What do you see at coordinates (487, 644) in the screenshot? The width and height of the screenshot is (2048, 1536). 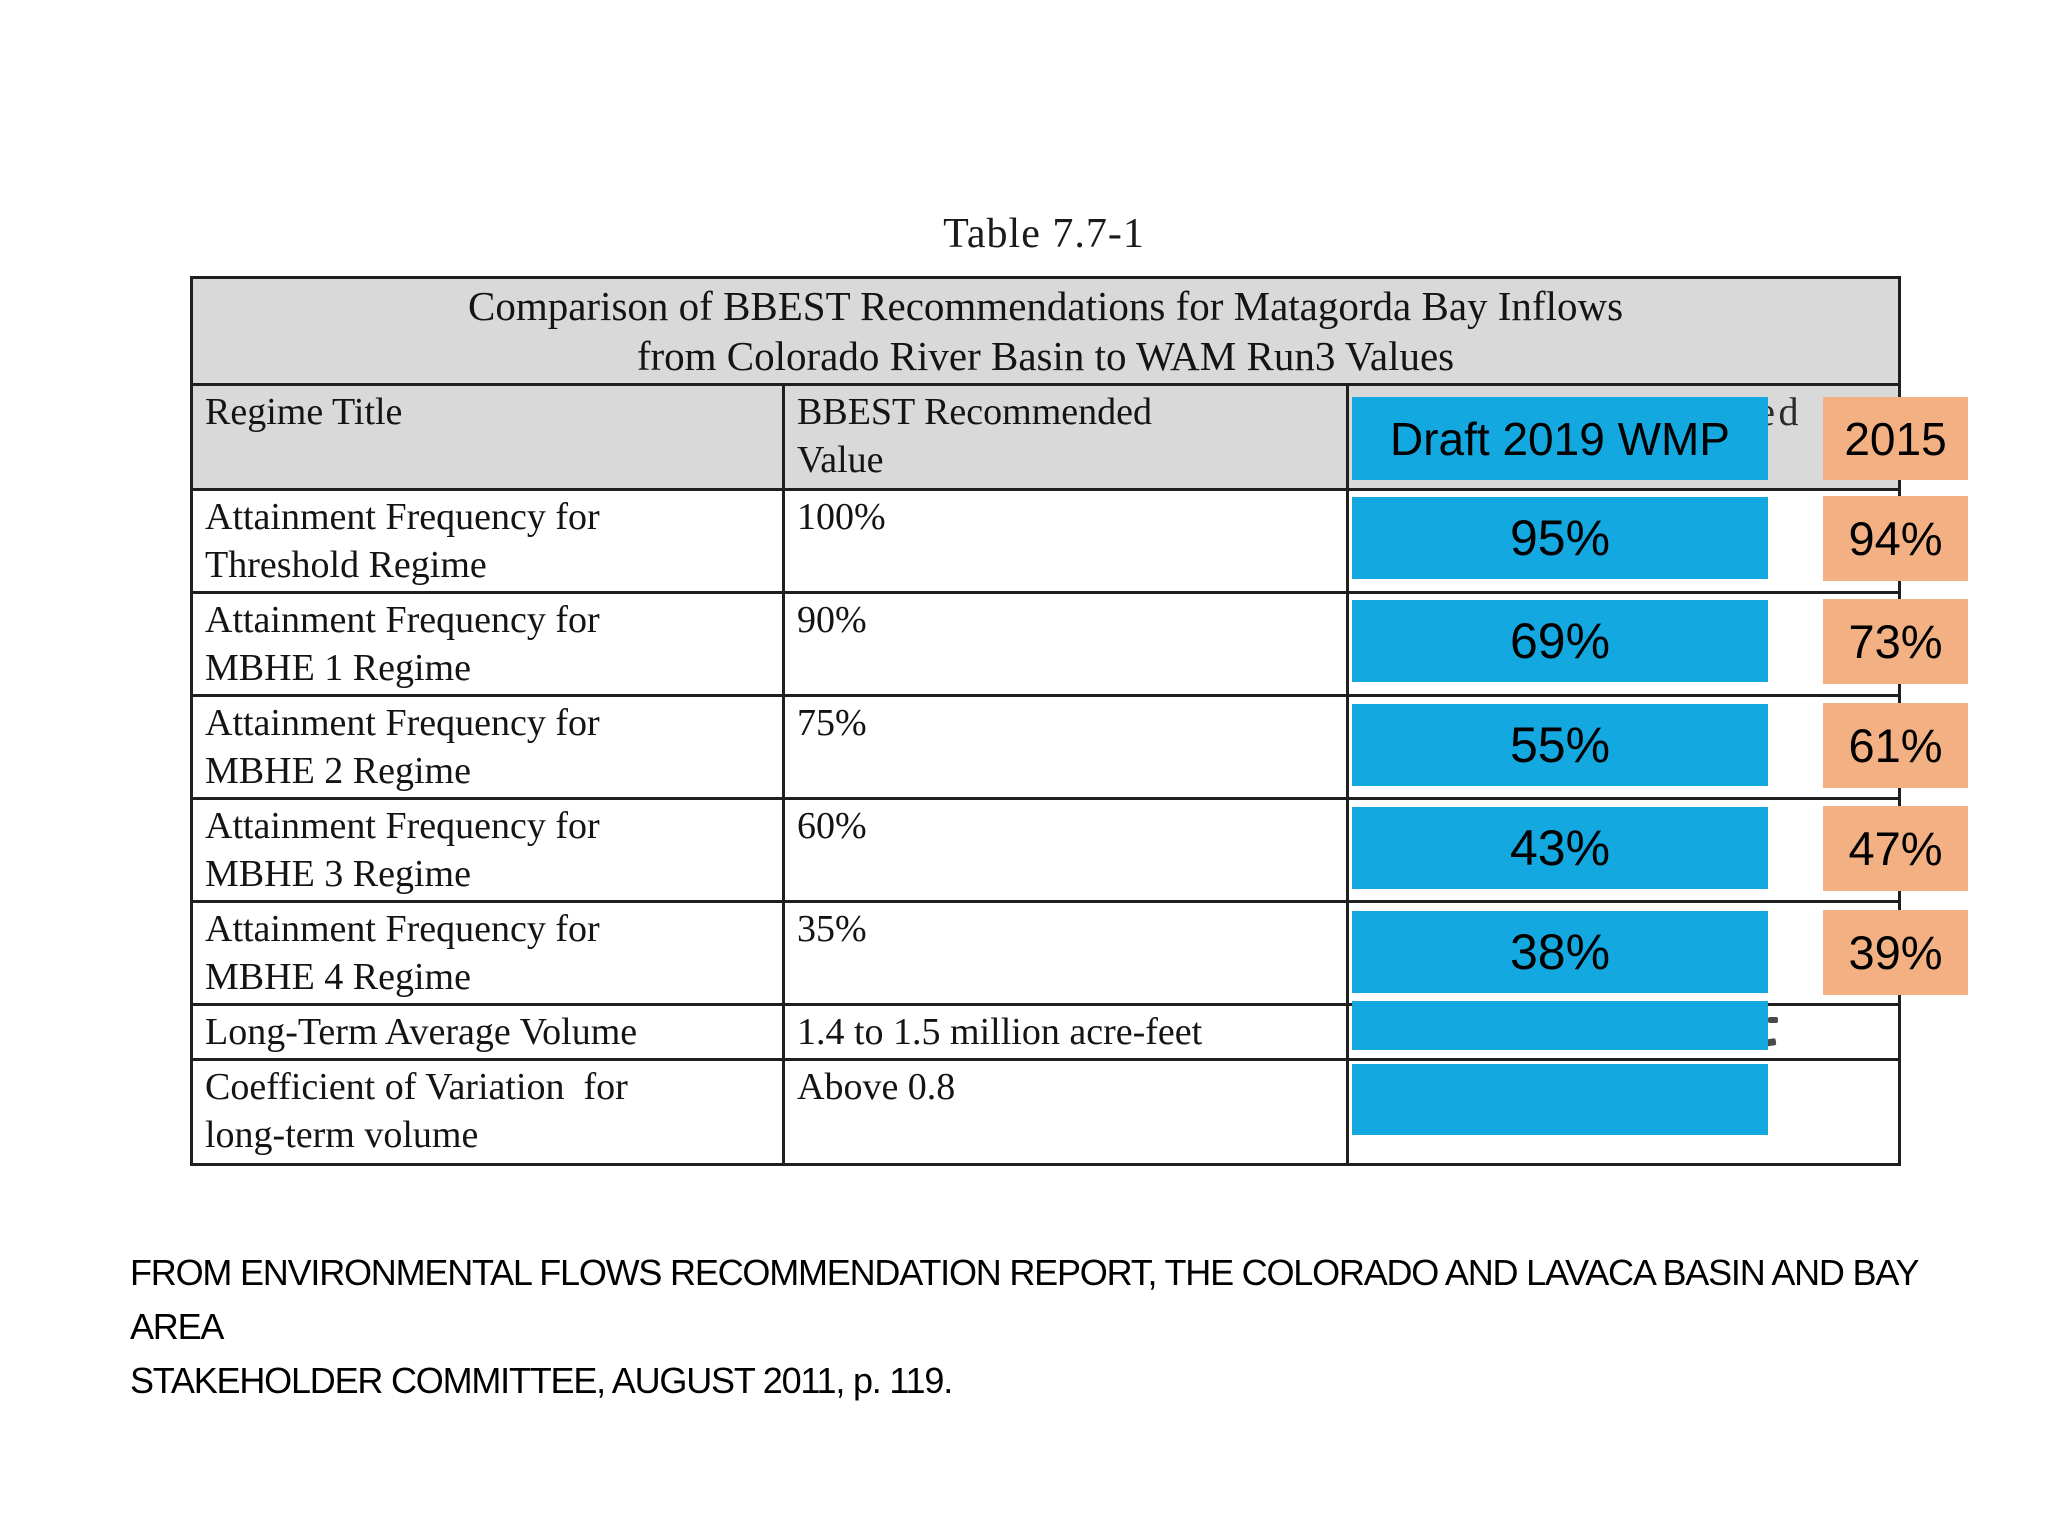 I see `regime-label: Attainment Frequency for MBHE 1 Regime` at bounding box center [487, 644].